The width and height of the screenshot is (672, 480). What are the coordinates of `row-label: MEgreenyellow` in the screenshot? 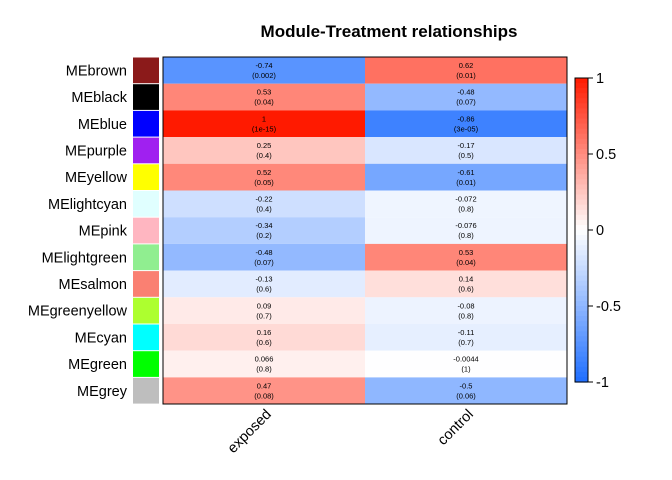 It's located at (78, 312).